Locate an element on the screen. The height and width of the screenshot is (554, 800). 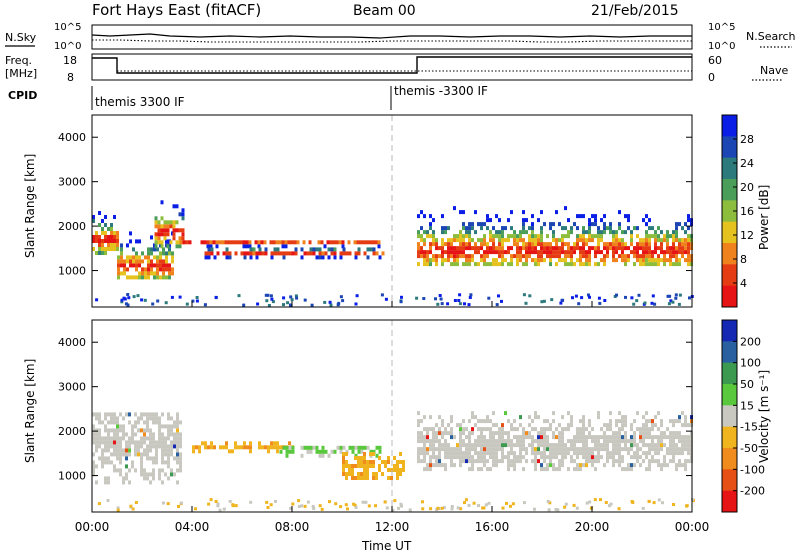
nsearch-trace is located at coordinates (392, 41).